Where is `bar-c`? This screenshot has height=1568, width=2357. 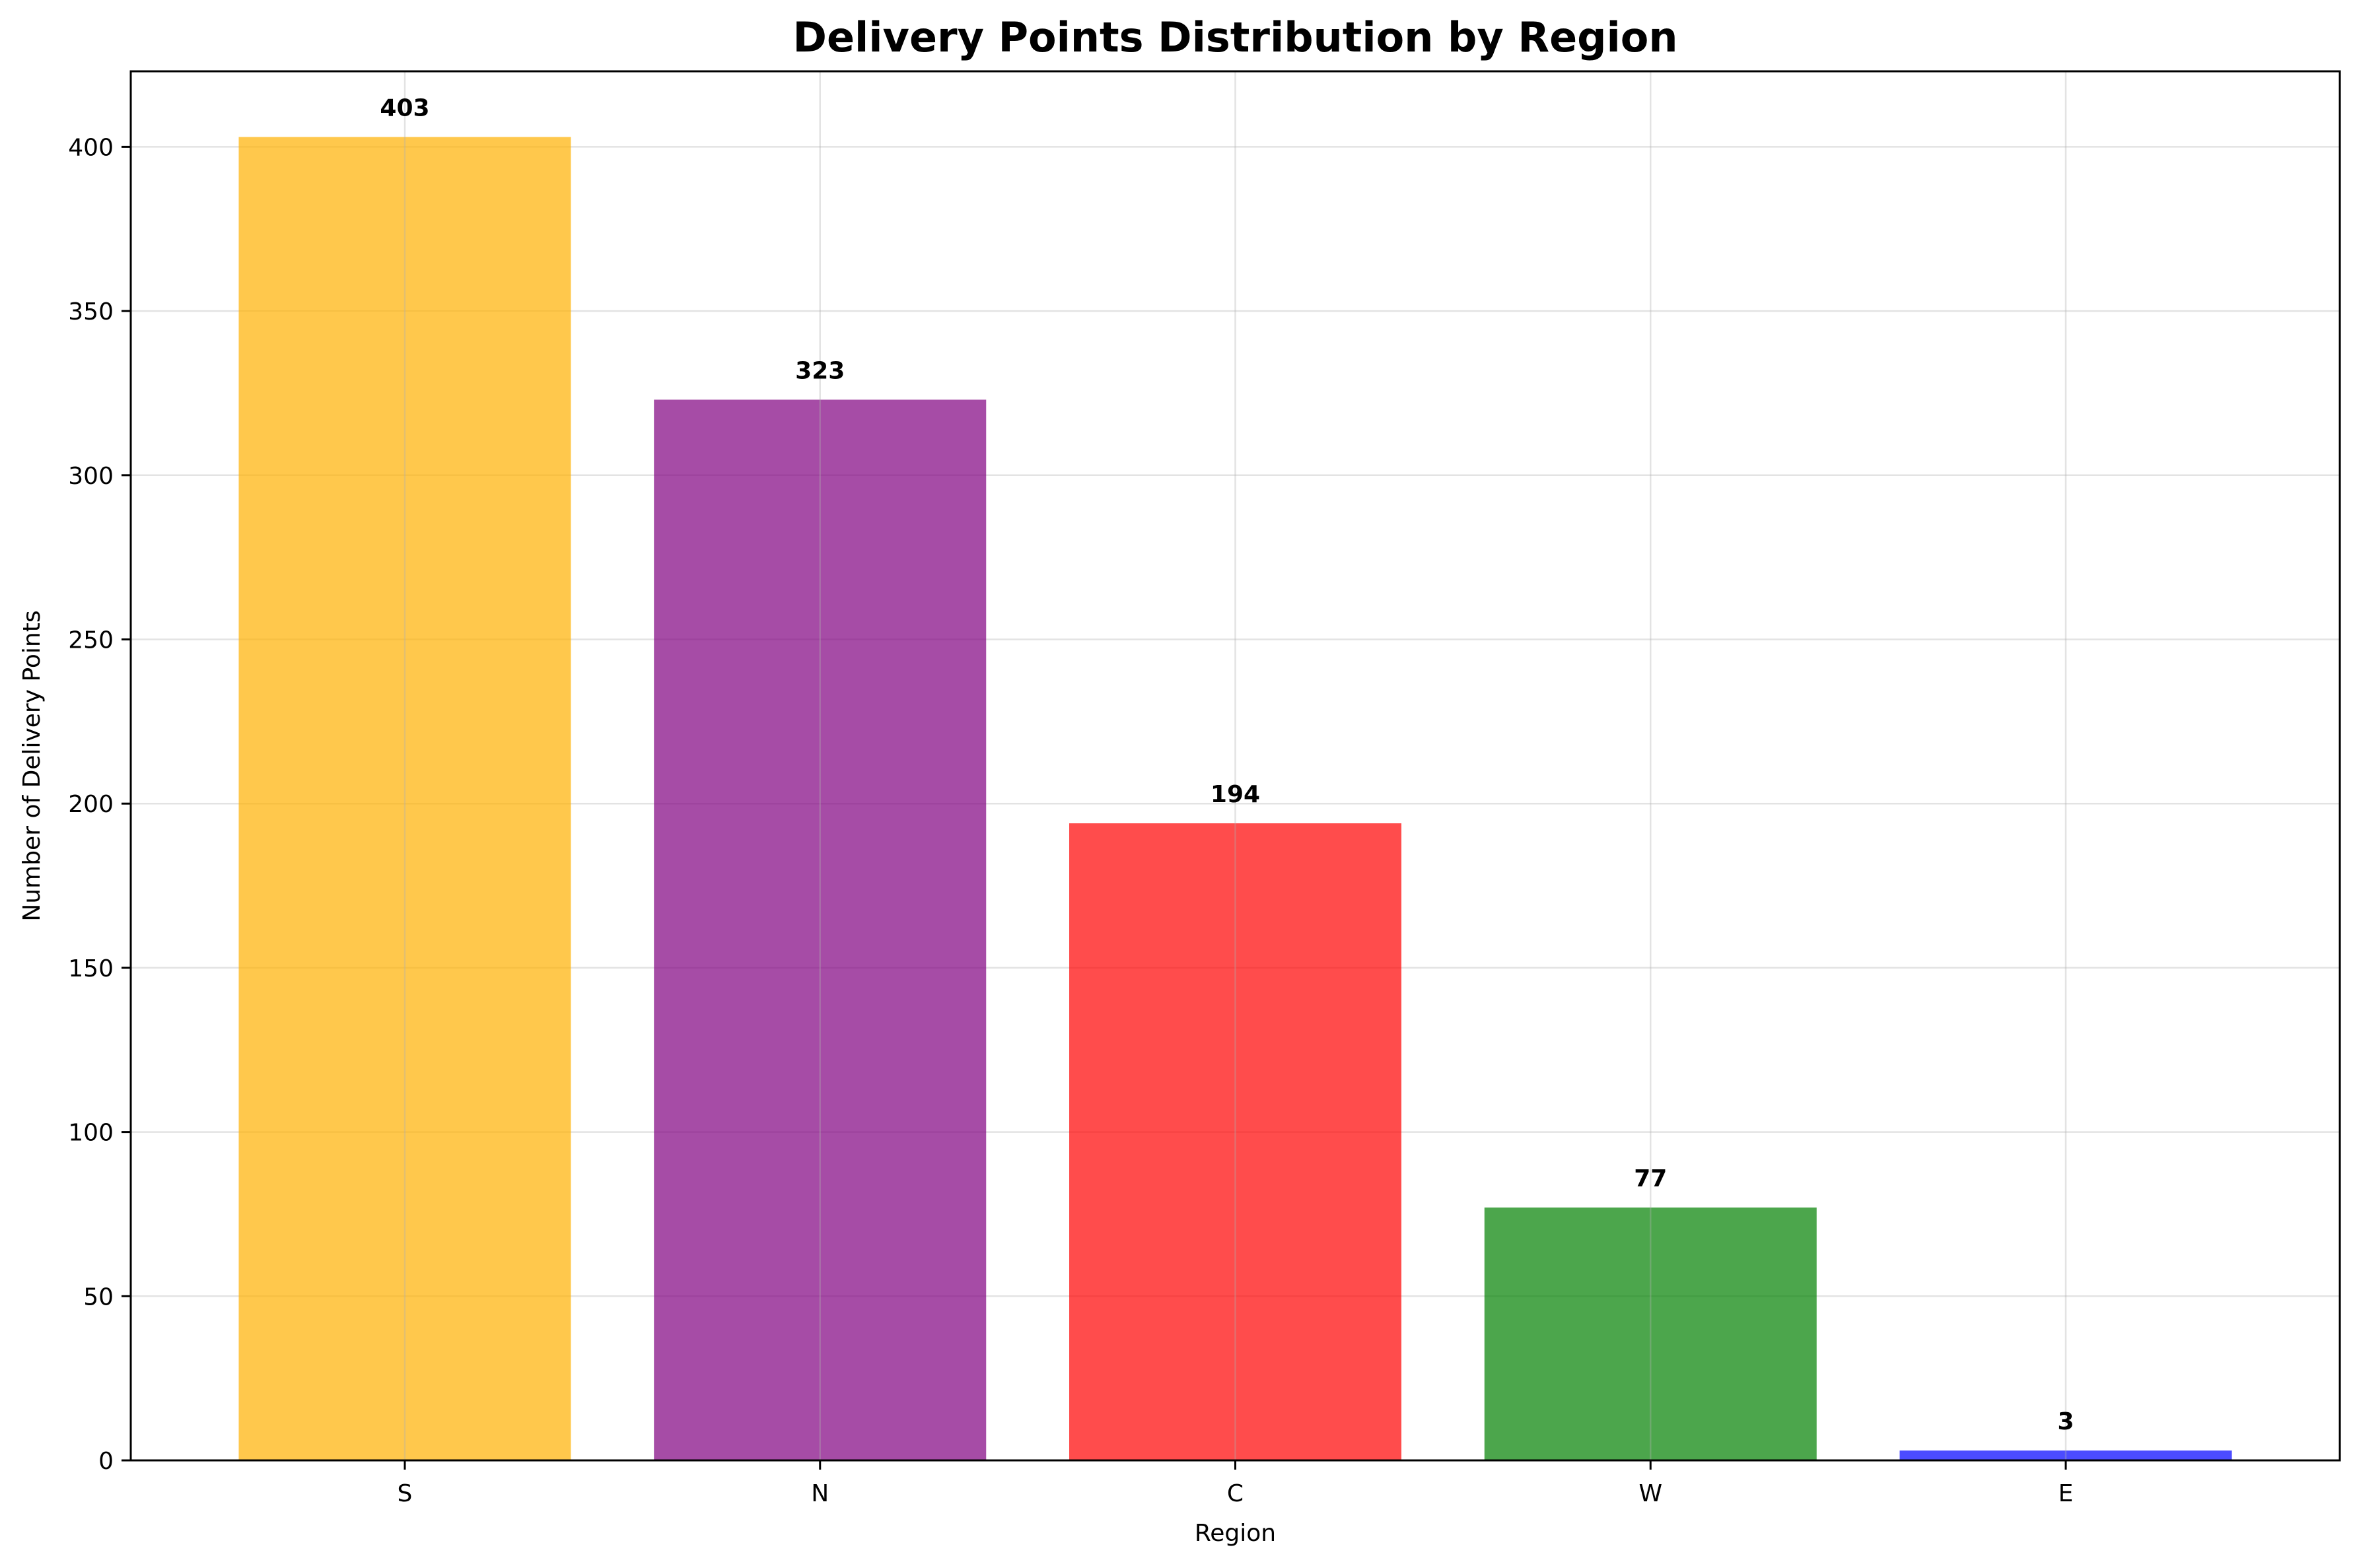
bar-c is located at coordinates (1235, 1141).